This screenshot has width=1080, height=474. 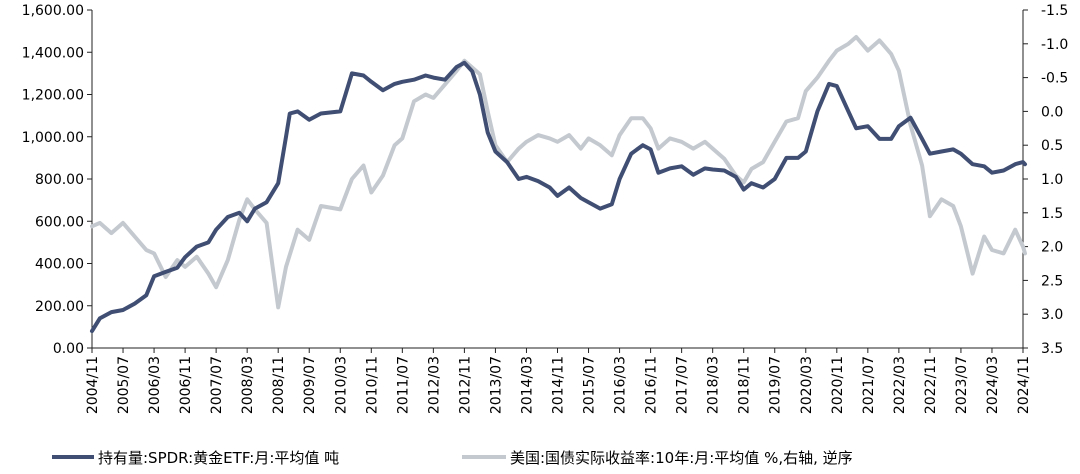 I want to click on left-tick-label: 1,000.00, so click(x=53, y=138).